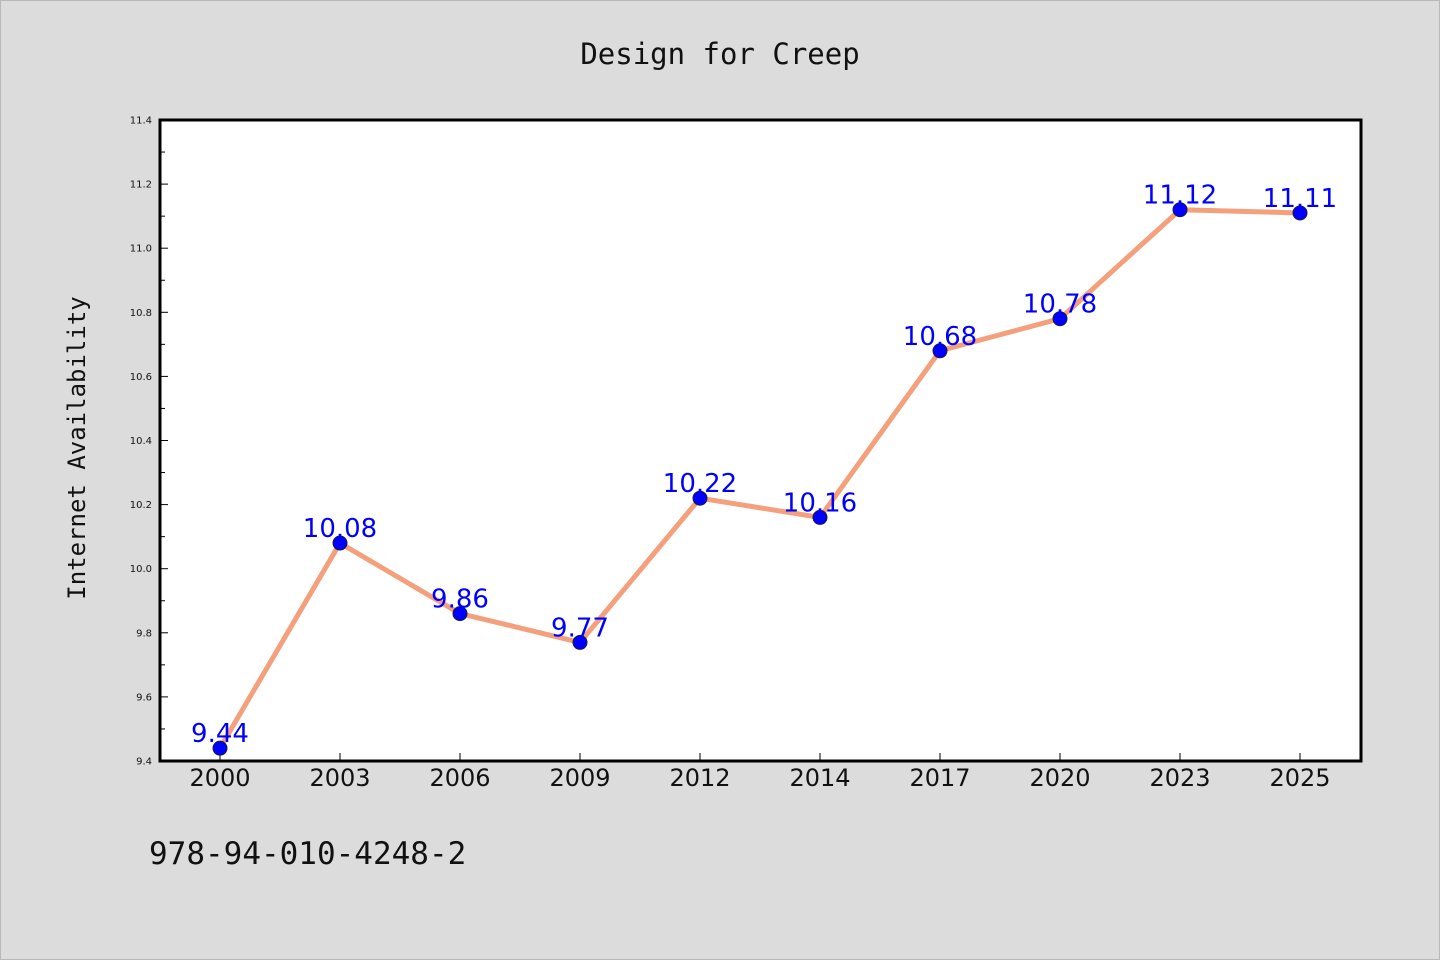 This screenshot has height=960, width=1440. Describe the element at coordinates (760, 772) in the screenshot. I see `x-axis: 2000 2003 2006 2009 2012 2014 2017 2020 2023 2025` at that location.